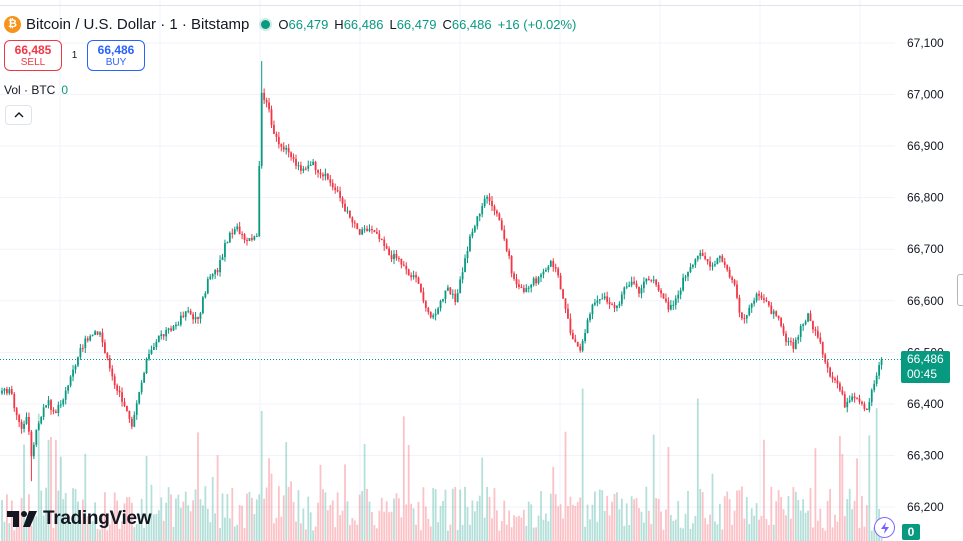  What do you see at coordinates (116, 62) in the screenshot?
I see `buy-label: BUY` at bounding box center [116, 62].